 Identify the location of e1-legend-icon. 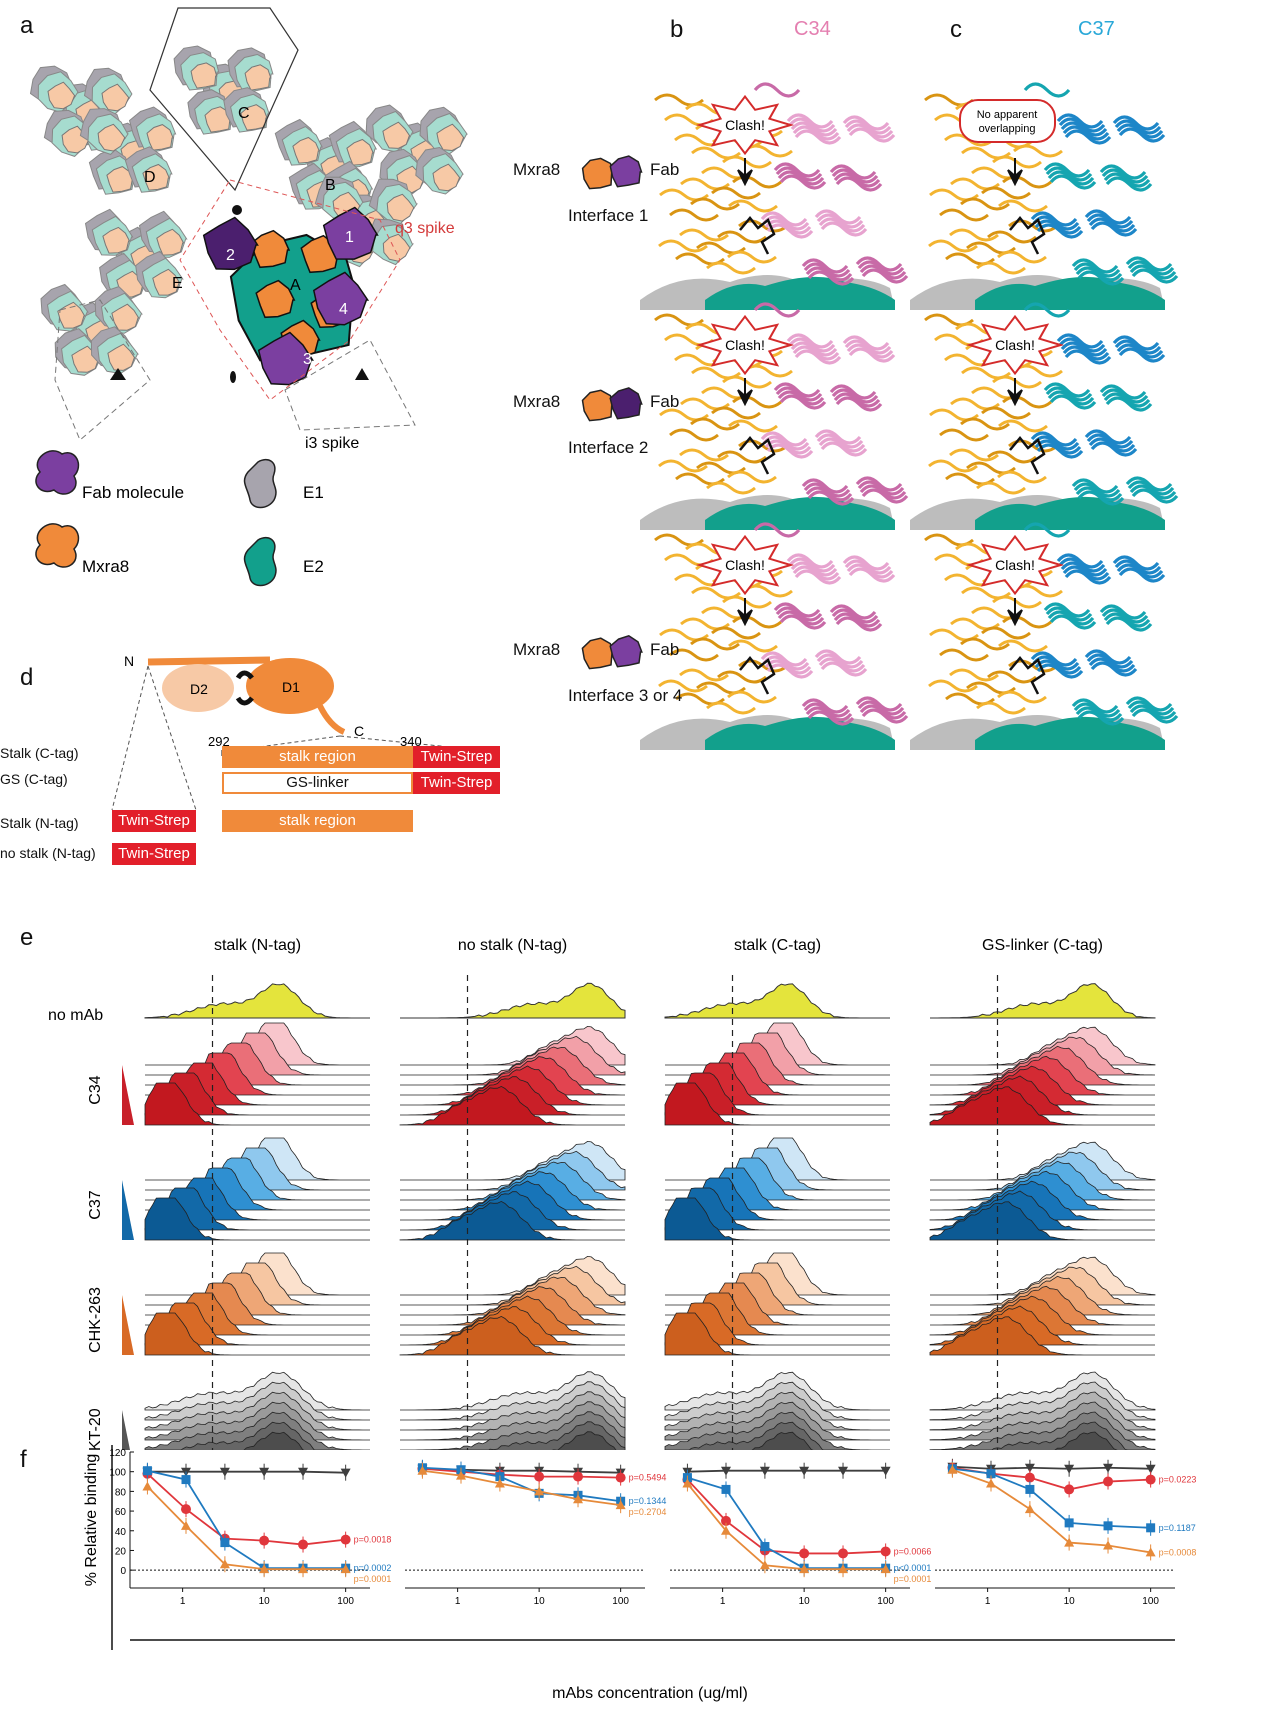
(260, 483).